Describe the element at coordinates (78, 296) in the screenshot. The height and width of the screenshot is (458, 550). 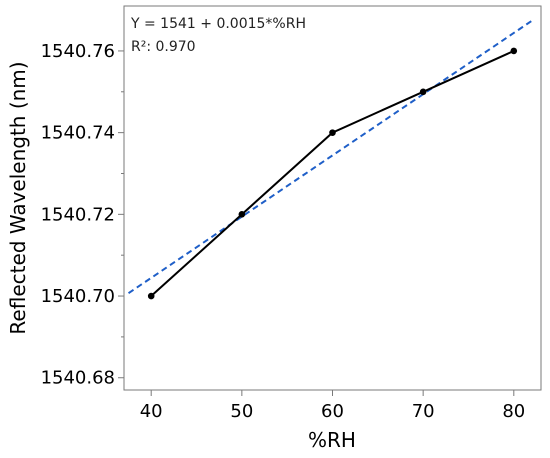
I see `y-tick-label: 1540.70` at that location.